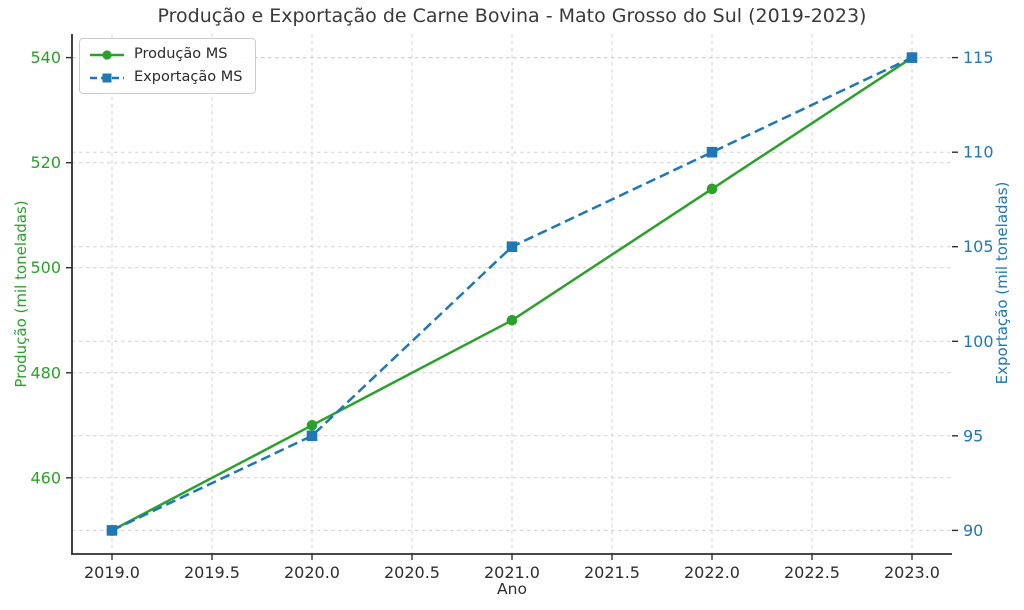 The image size is (1024, 610). What do you see at coordinates (45, 57) in the screenshot?
I see `svg-text: 540` at bounding box center [45, 57].